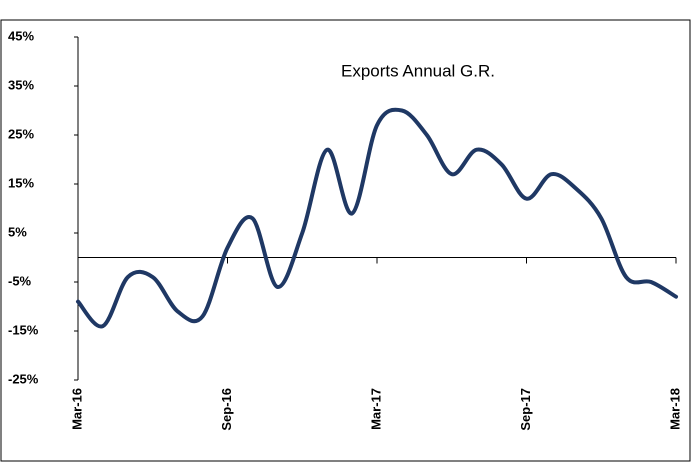 The image size is (691, 462). What do you see at coordinates (23, 378) in the screenshot?
I see `y-tick-label: -25%` at bounding box center [23, 378].